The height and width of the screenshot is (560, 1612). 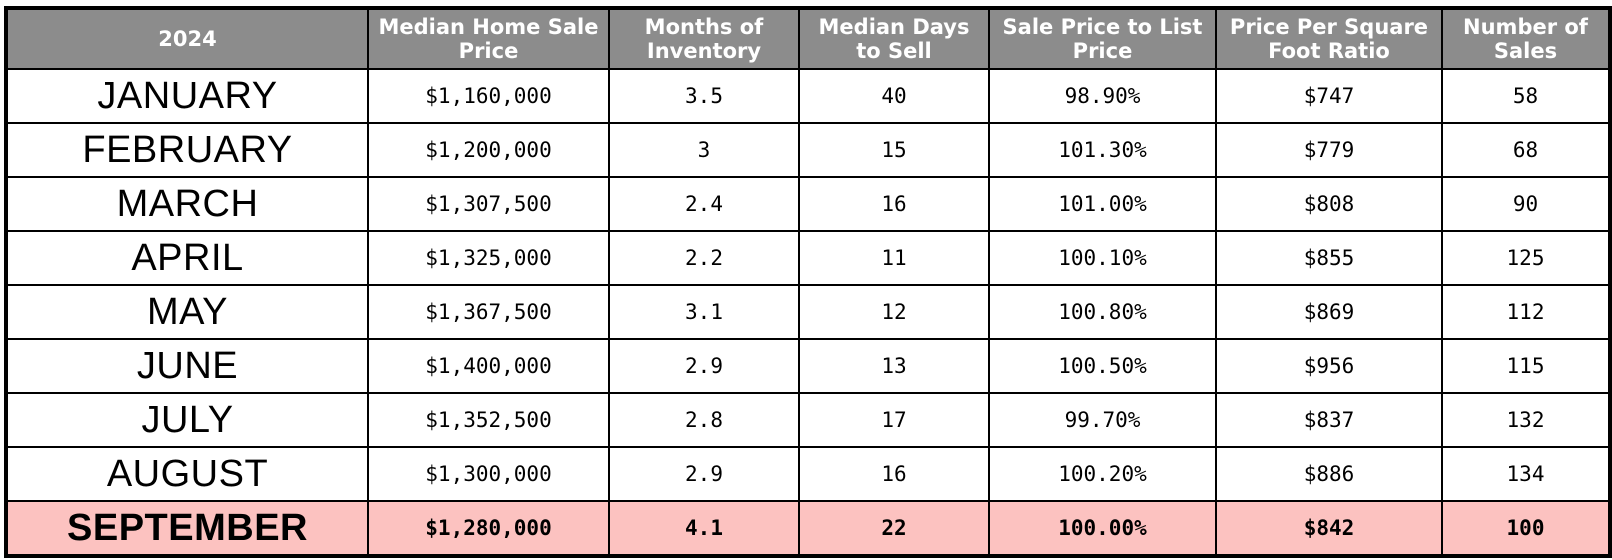 I want to click on month-cell: MAY, so click(x=187, y=312).